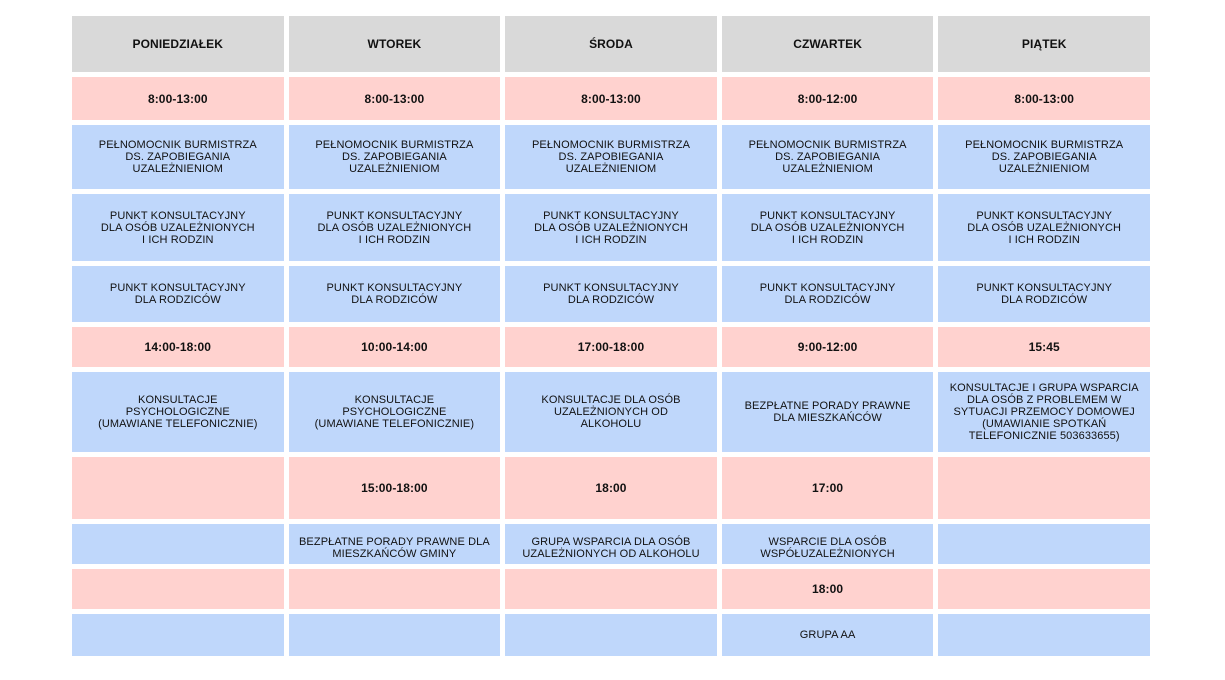 The height and width of the screenshot is (680, 1225). Describe the element at coordinates (611, 347) in the screenshot. I see `time-cell: 17:00-18:00` at that location.